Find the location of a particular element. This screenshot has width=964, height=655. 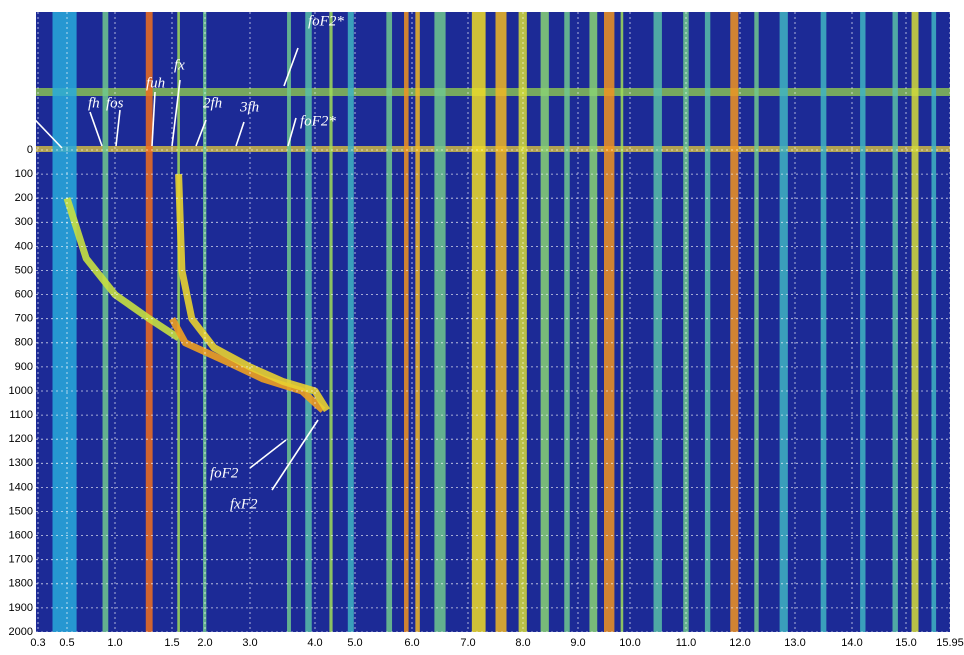

y-tick-label: 700 is located at coordinates (24, 319).